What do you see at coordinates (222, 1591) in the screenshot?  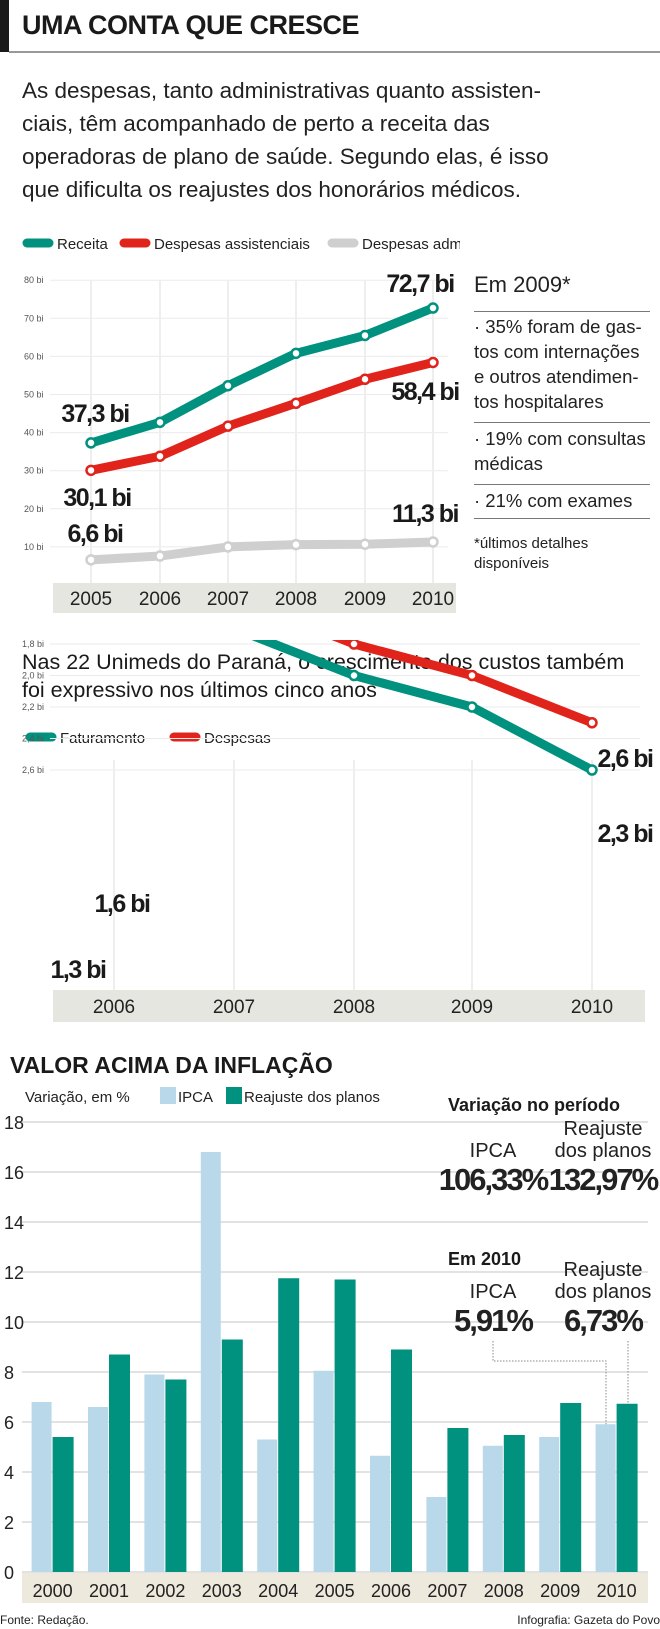 I see `x-tick-label: 2003` at bounding box center [222, 1591].